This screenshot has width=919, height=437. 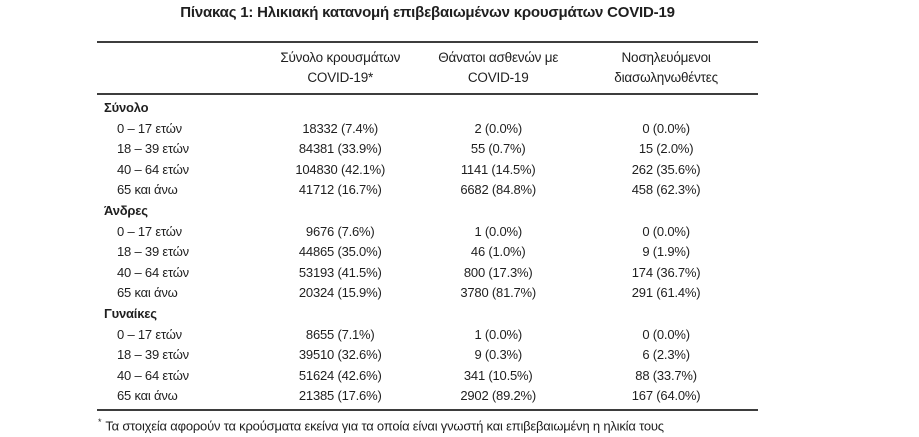 I want to click on cases-value: 53193 (41.5%), so click(x=340, y=272).